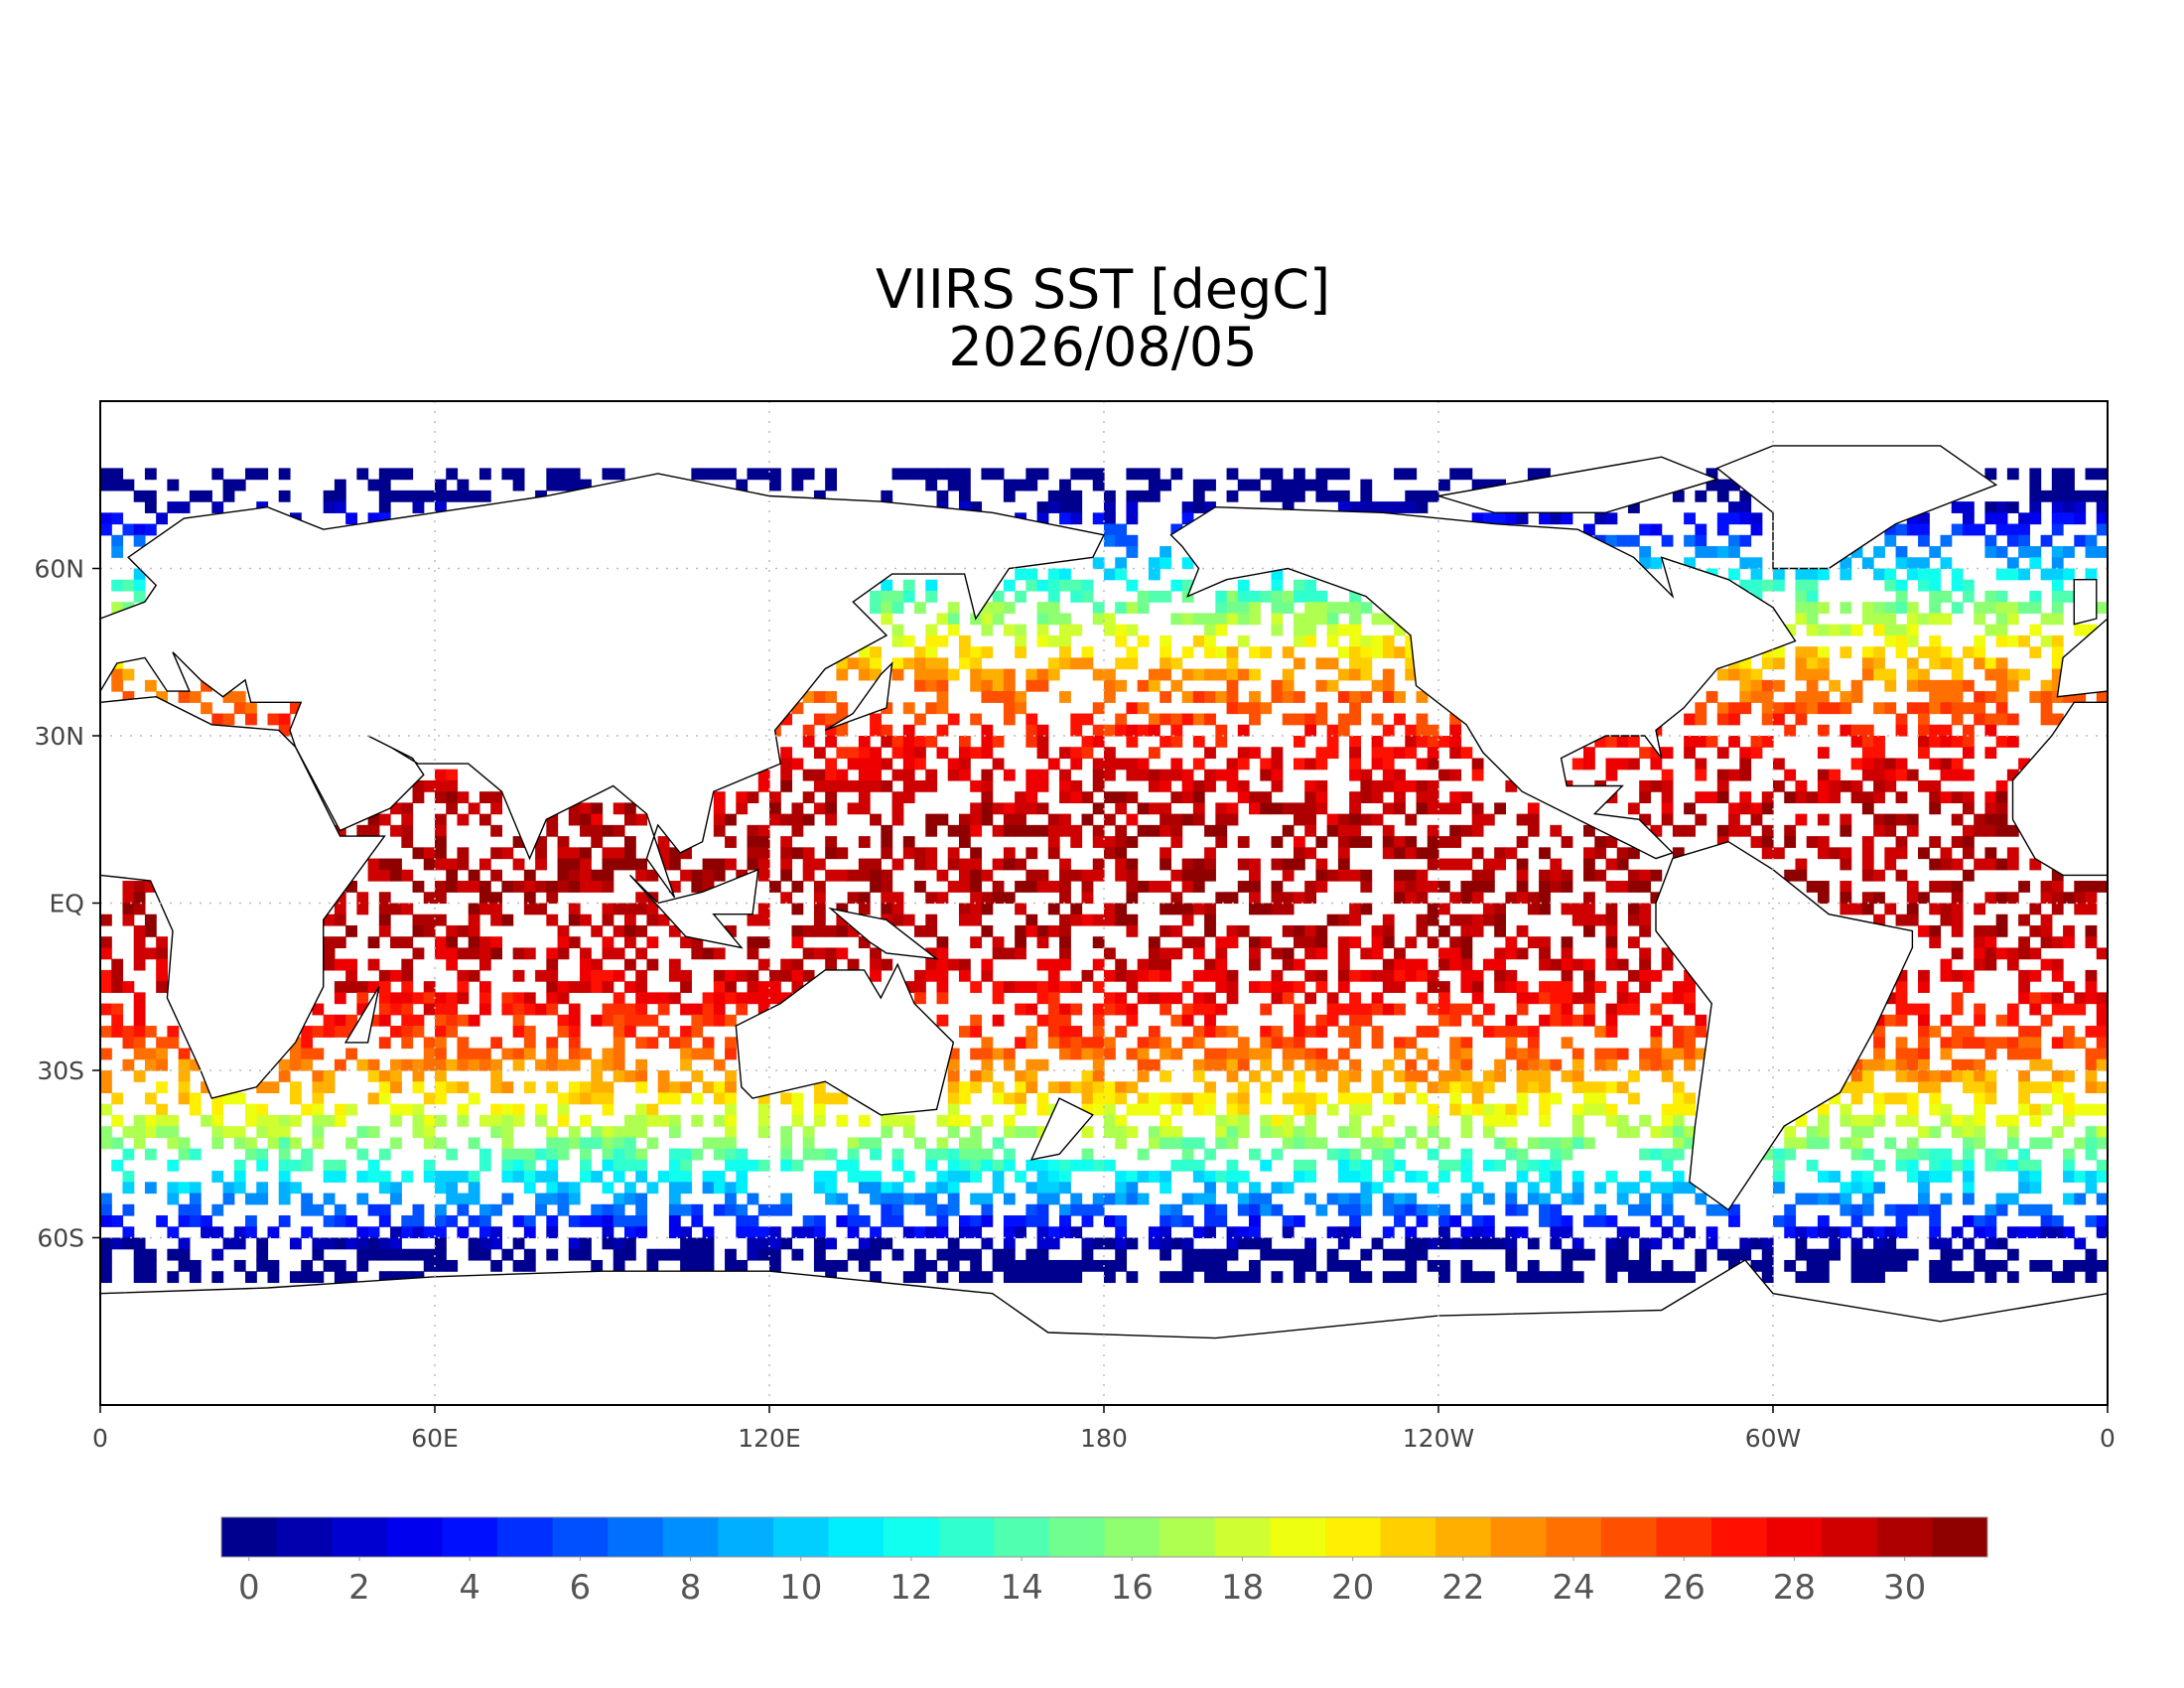 This screenshot has height=1688, width=2184. I want to click on coastline, so click(1483, 682).